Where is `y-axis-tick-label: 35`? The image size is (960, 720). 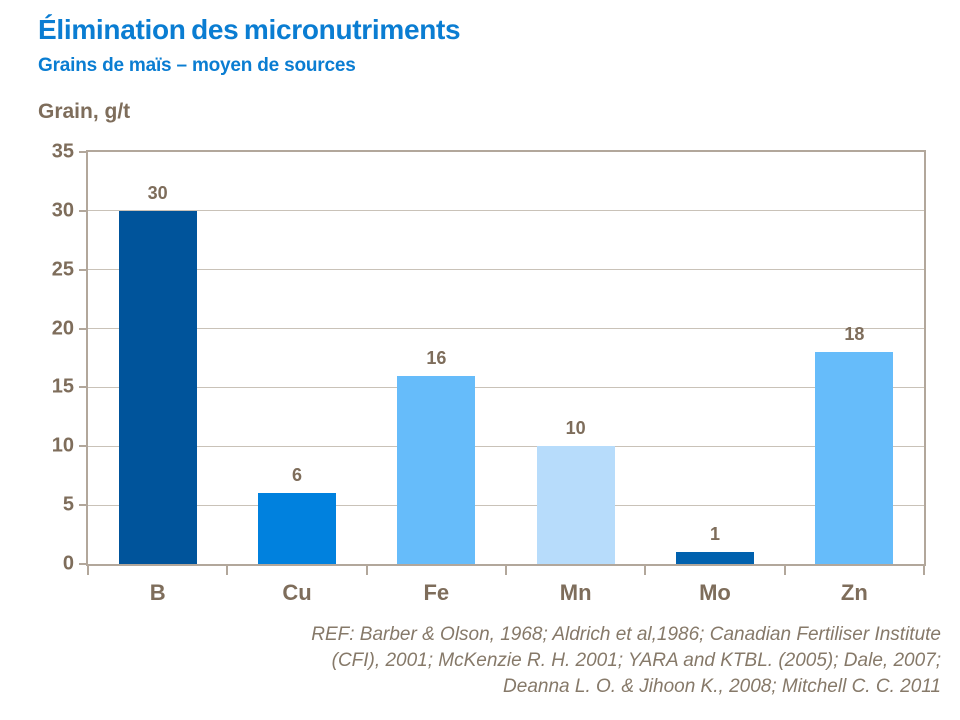 y-axis-tick-label: 35 is located at coordinates (62, 151).